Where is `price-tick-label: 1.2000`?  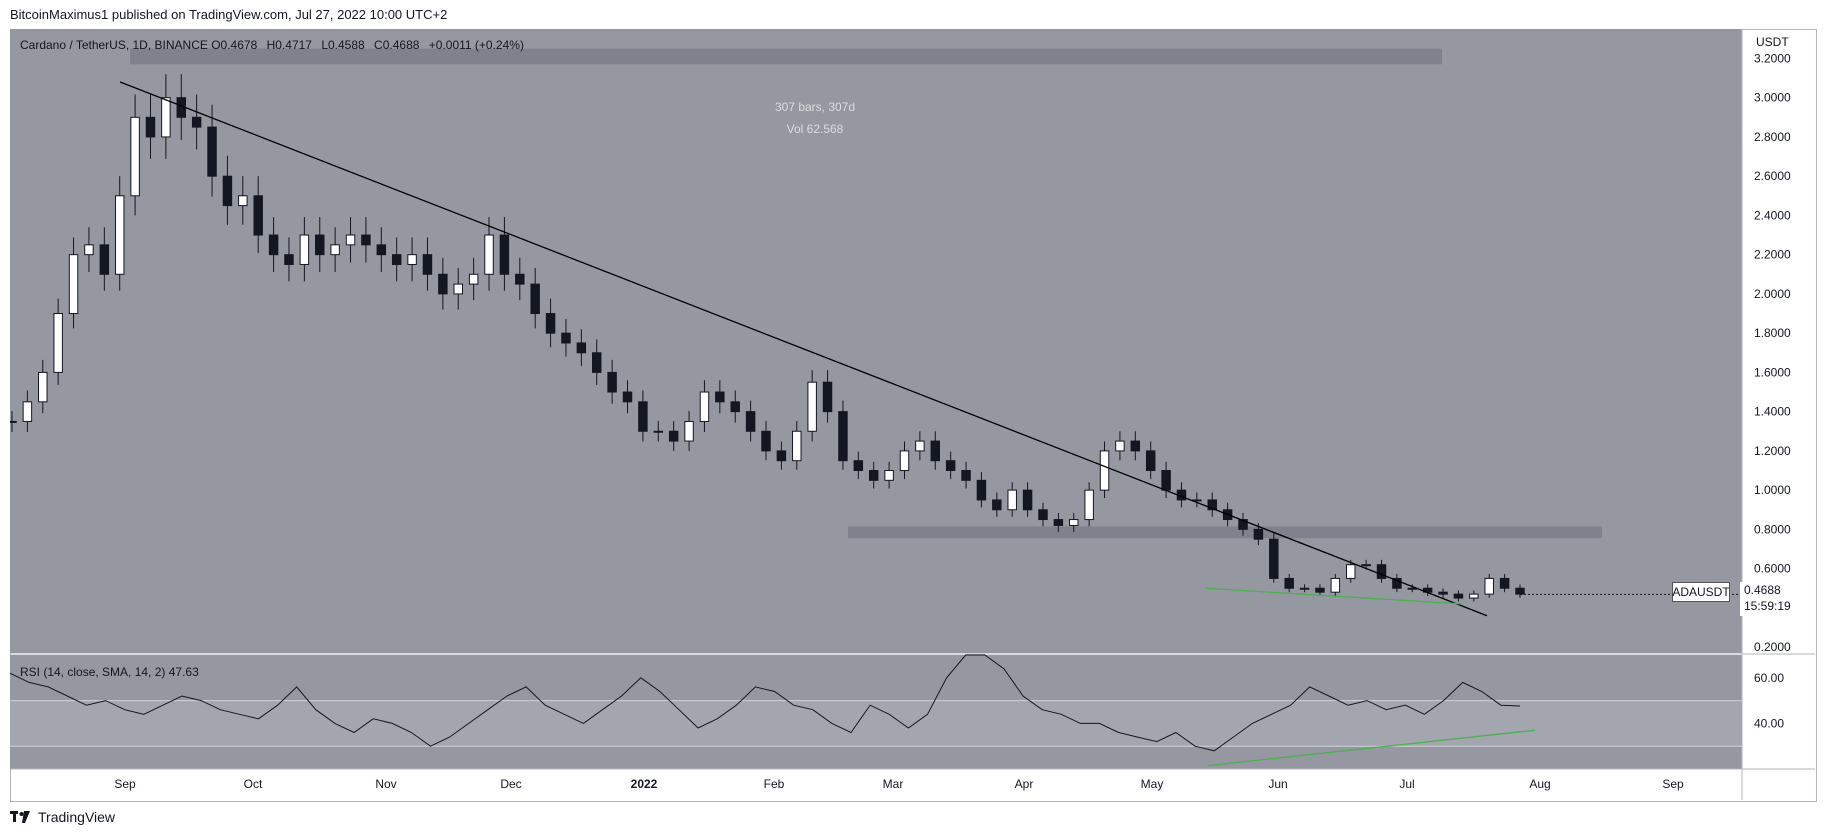 price-tick-label: 1.2000 is located at coordinates (1772, 451).